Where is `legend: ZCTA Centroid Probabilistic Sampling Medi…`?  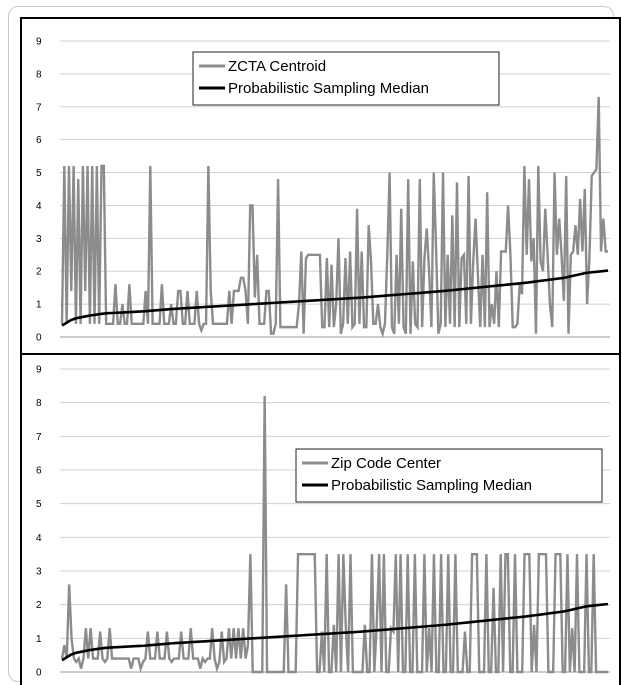
legend: ZCTA Centroid Probabilistic Sampling Medi… is located at coordinates (346, 78).